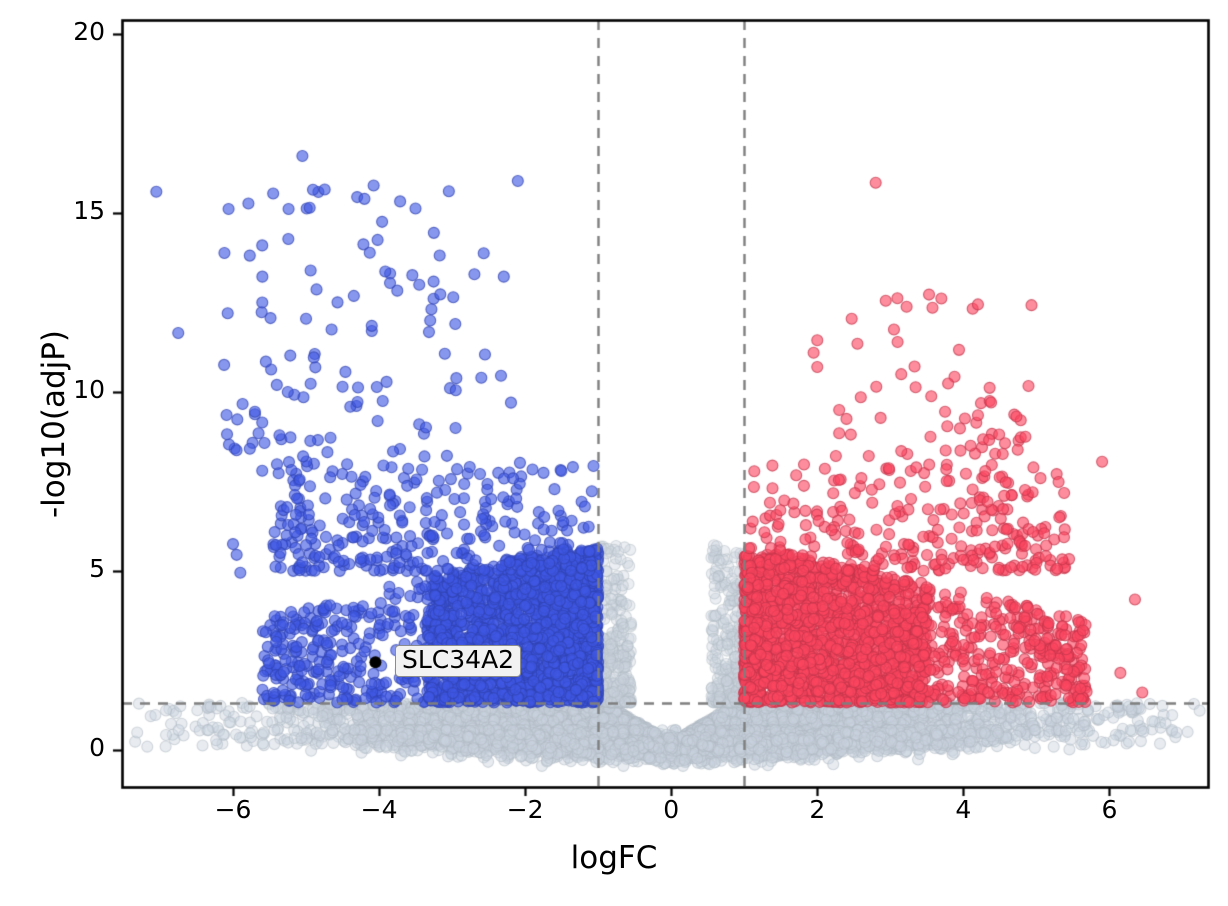  What do you see at coordinates (89, 390) in the screenshot?
I see `y-tick-label-10: 10` at bounding box center [89, 390].